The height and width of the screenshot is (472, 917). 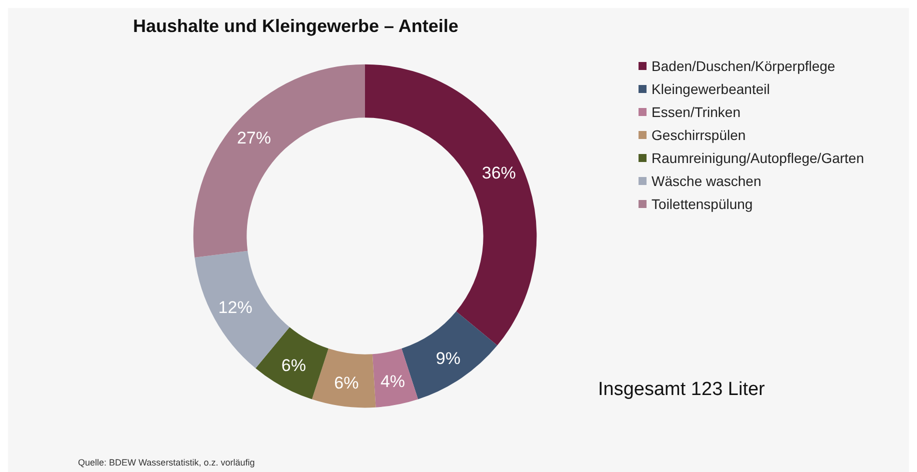 I want to click on legend-label: Wäsche waschen, so click(x=707, y=181).